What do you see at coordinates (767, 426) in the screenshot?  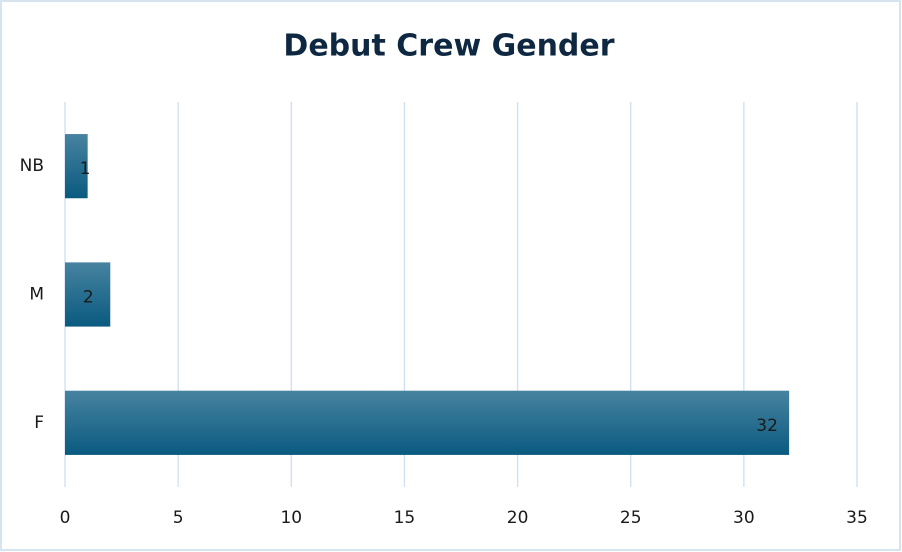 I see `data-label: 32` at bounding box center [767, 426].